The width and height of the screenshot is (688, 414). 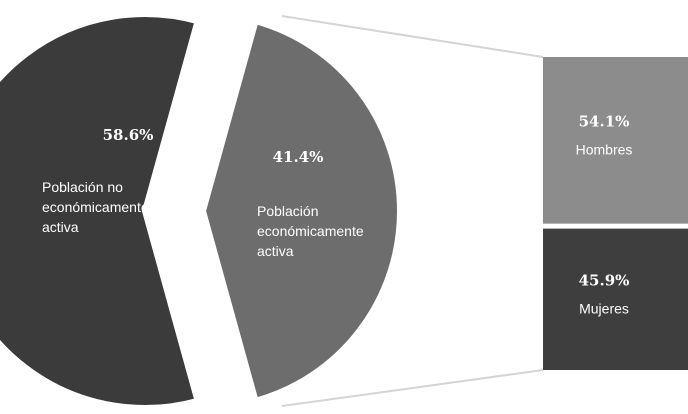 I want to click on bar-category-label-mujeres: Mujeres, so click(x=604, y=308).